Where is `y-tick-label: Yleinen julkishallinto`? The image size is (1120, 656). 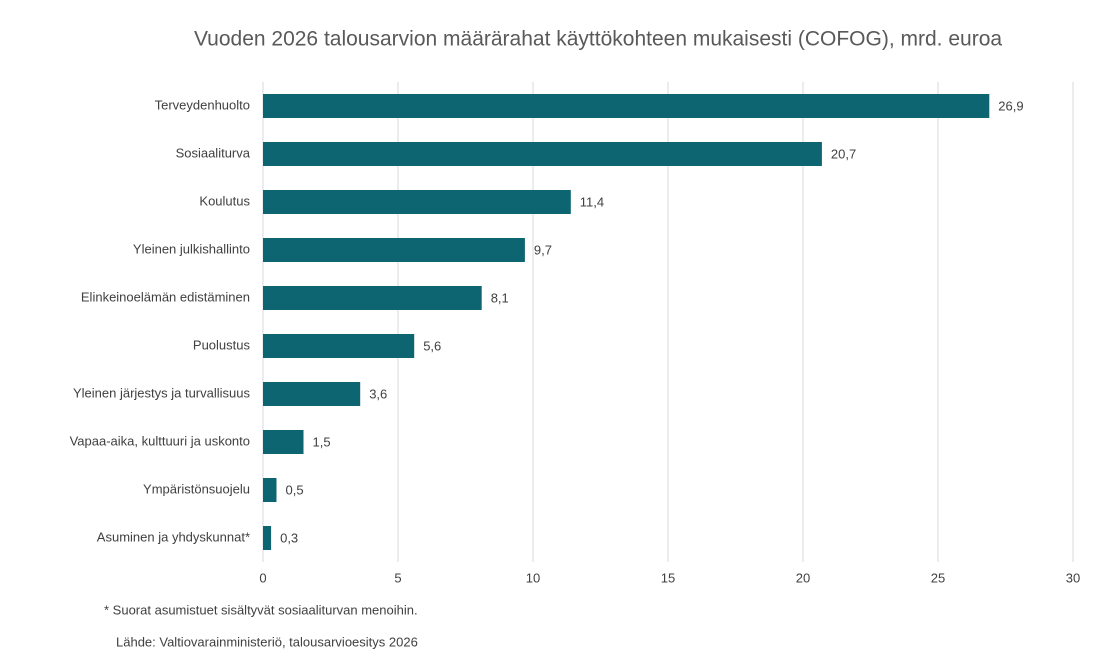
y-tick-label: Yleinen julkishallinto is located at coordinates (191, 248).